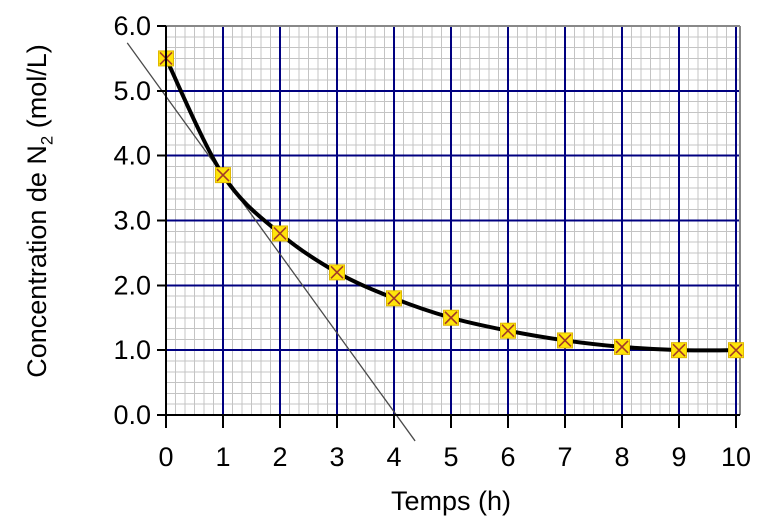 The height and width of the screenshot is (527, 760). I want to click on x-axis-ticks: 0 1 2 3 4 5 6 7 8 9 10, so click(454, 443).